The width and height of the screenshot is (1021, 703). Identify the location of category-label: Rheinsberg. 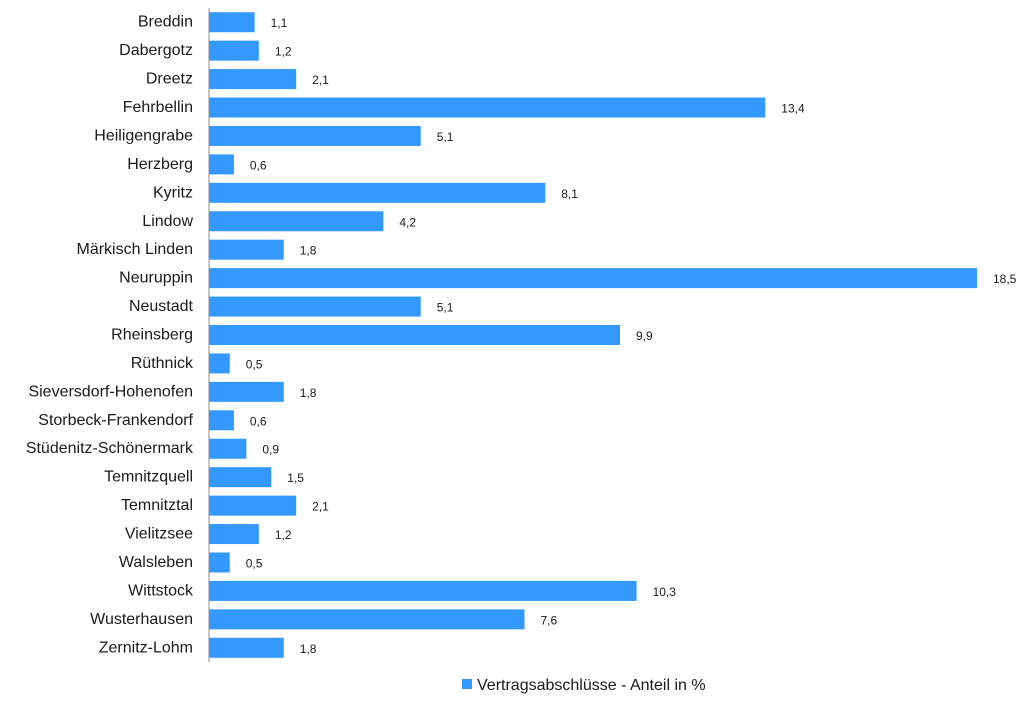
(152, 335).